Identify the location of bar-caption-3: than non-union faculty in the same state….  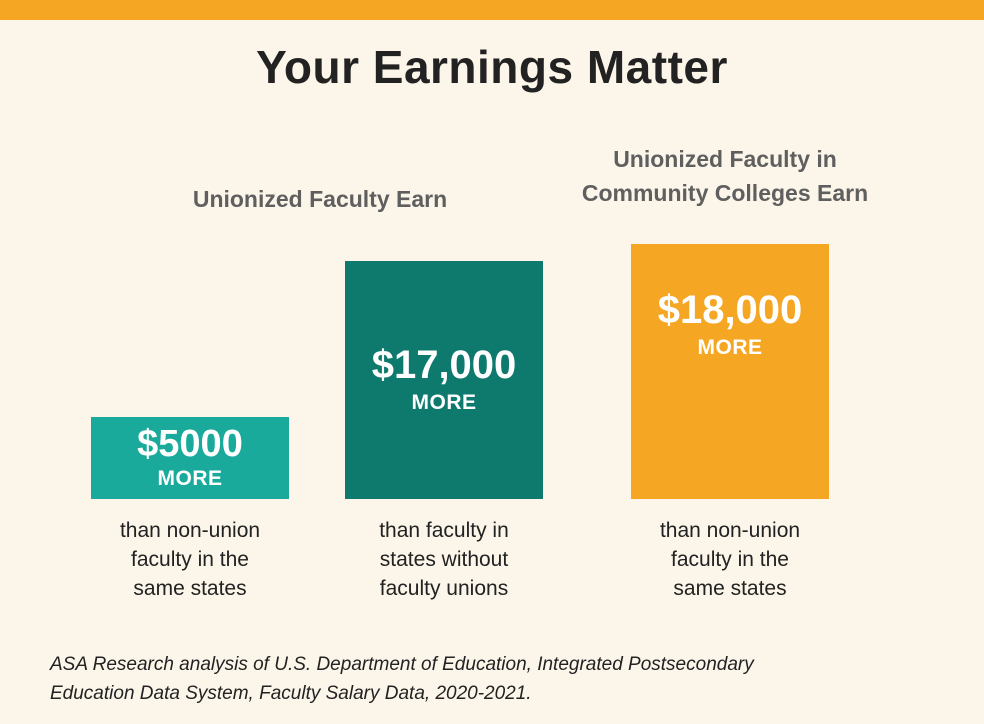
(730, 559).